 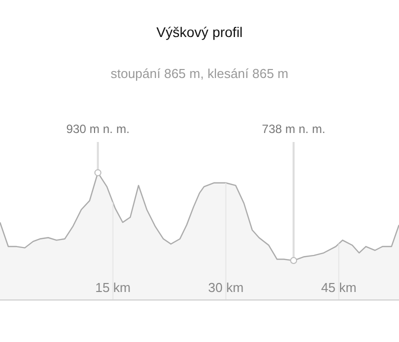 What do you see at coordinates (113, 287) in the screenshot?
I see `x-tick-label: 15 km` at bounding box center [113, 287].